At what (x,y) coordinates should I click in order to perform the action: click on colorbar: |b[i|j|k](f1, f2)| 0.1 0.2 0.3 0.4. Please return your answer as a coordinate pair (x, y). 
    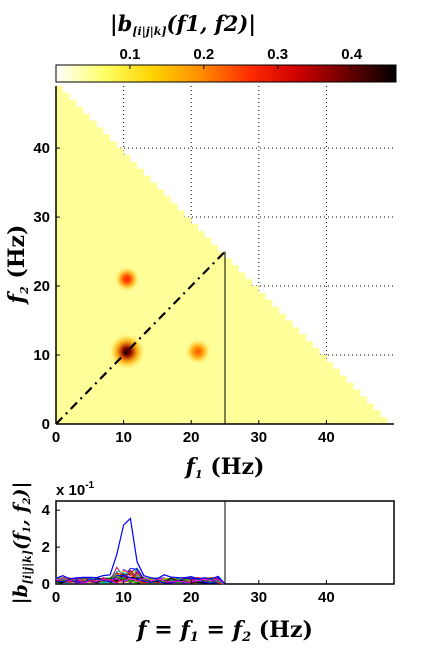
    Looking at the image, I should click on (226, 47).